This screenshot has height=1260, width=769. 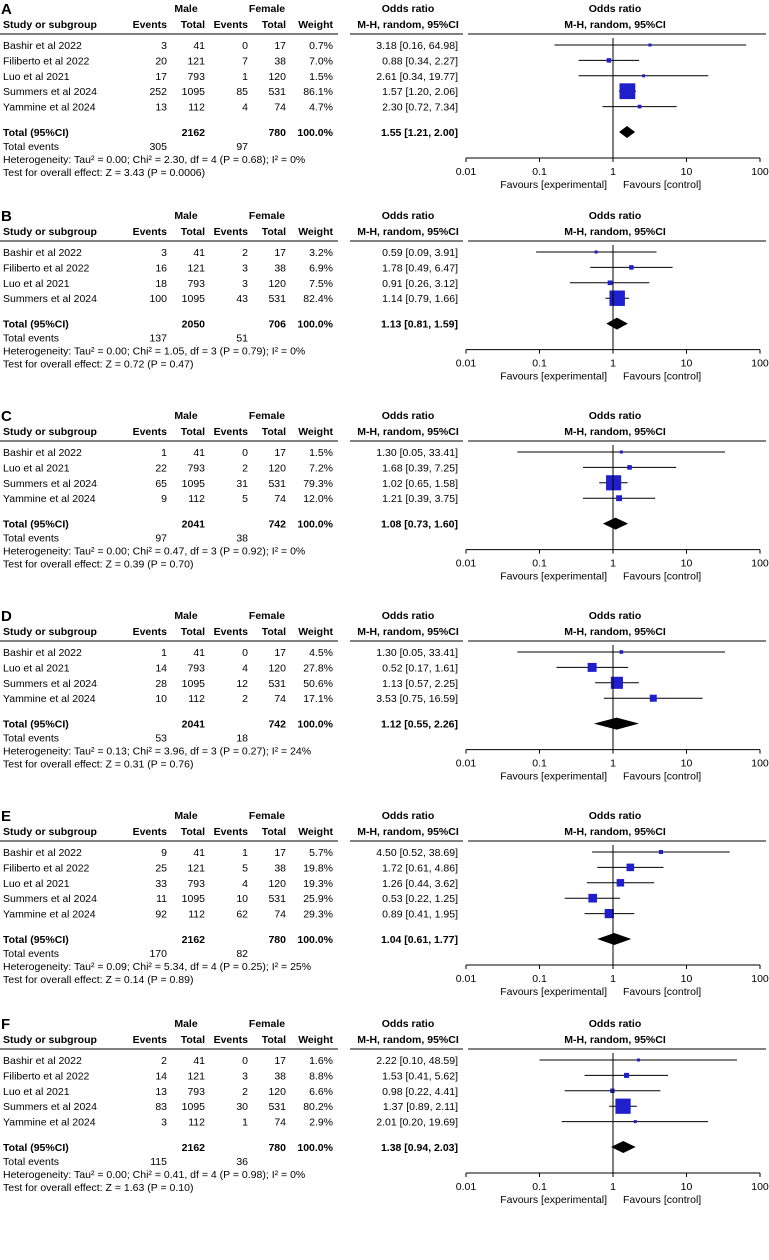 What do you see at coordinates (245, 653) in the screenshot?
I see `female-events: 0` at bounding box center [245, 653].